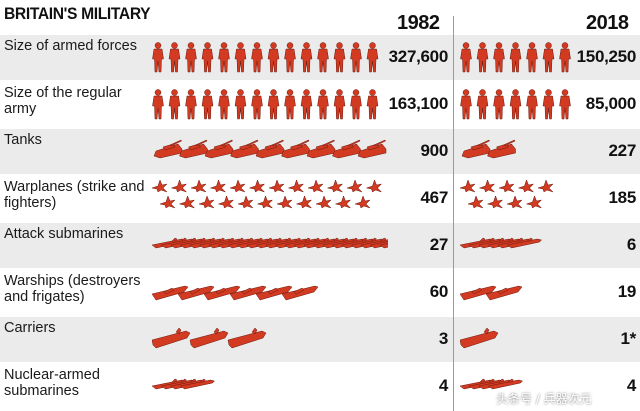 The height and width of the screenshot is (411, 640). Describe the element at coordinates (453, 213) in the screenshot. I see `column-divider` at that location.